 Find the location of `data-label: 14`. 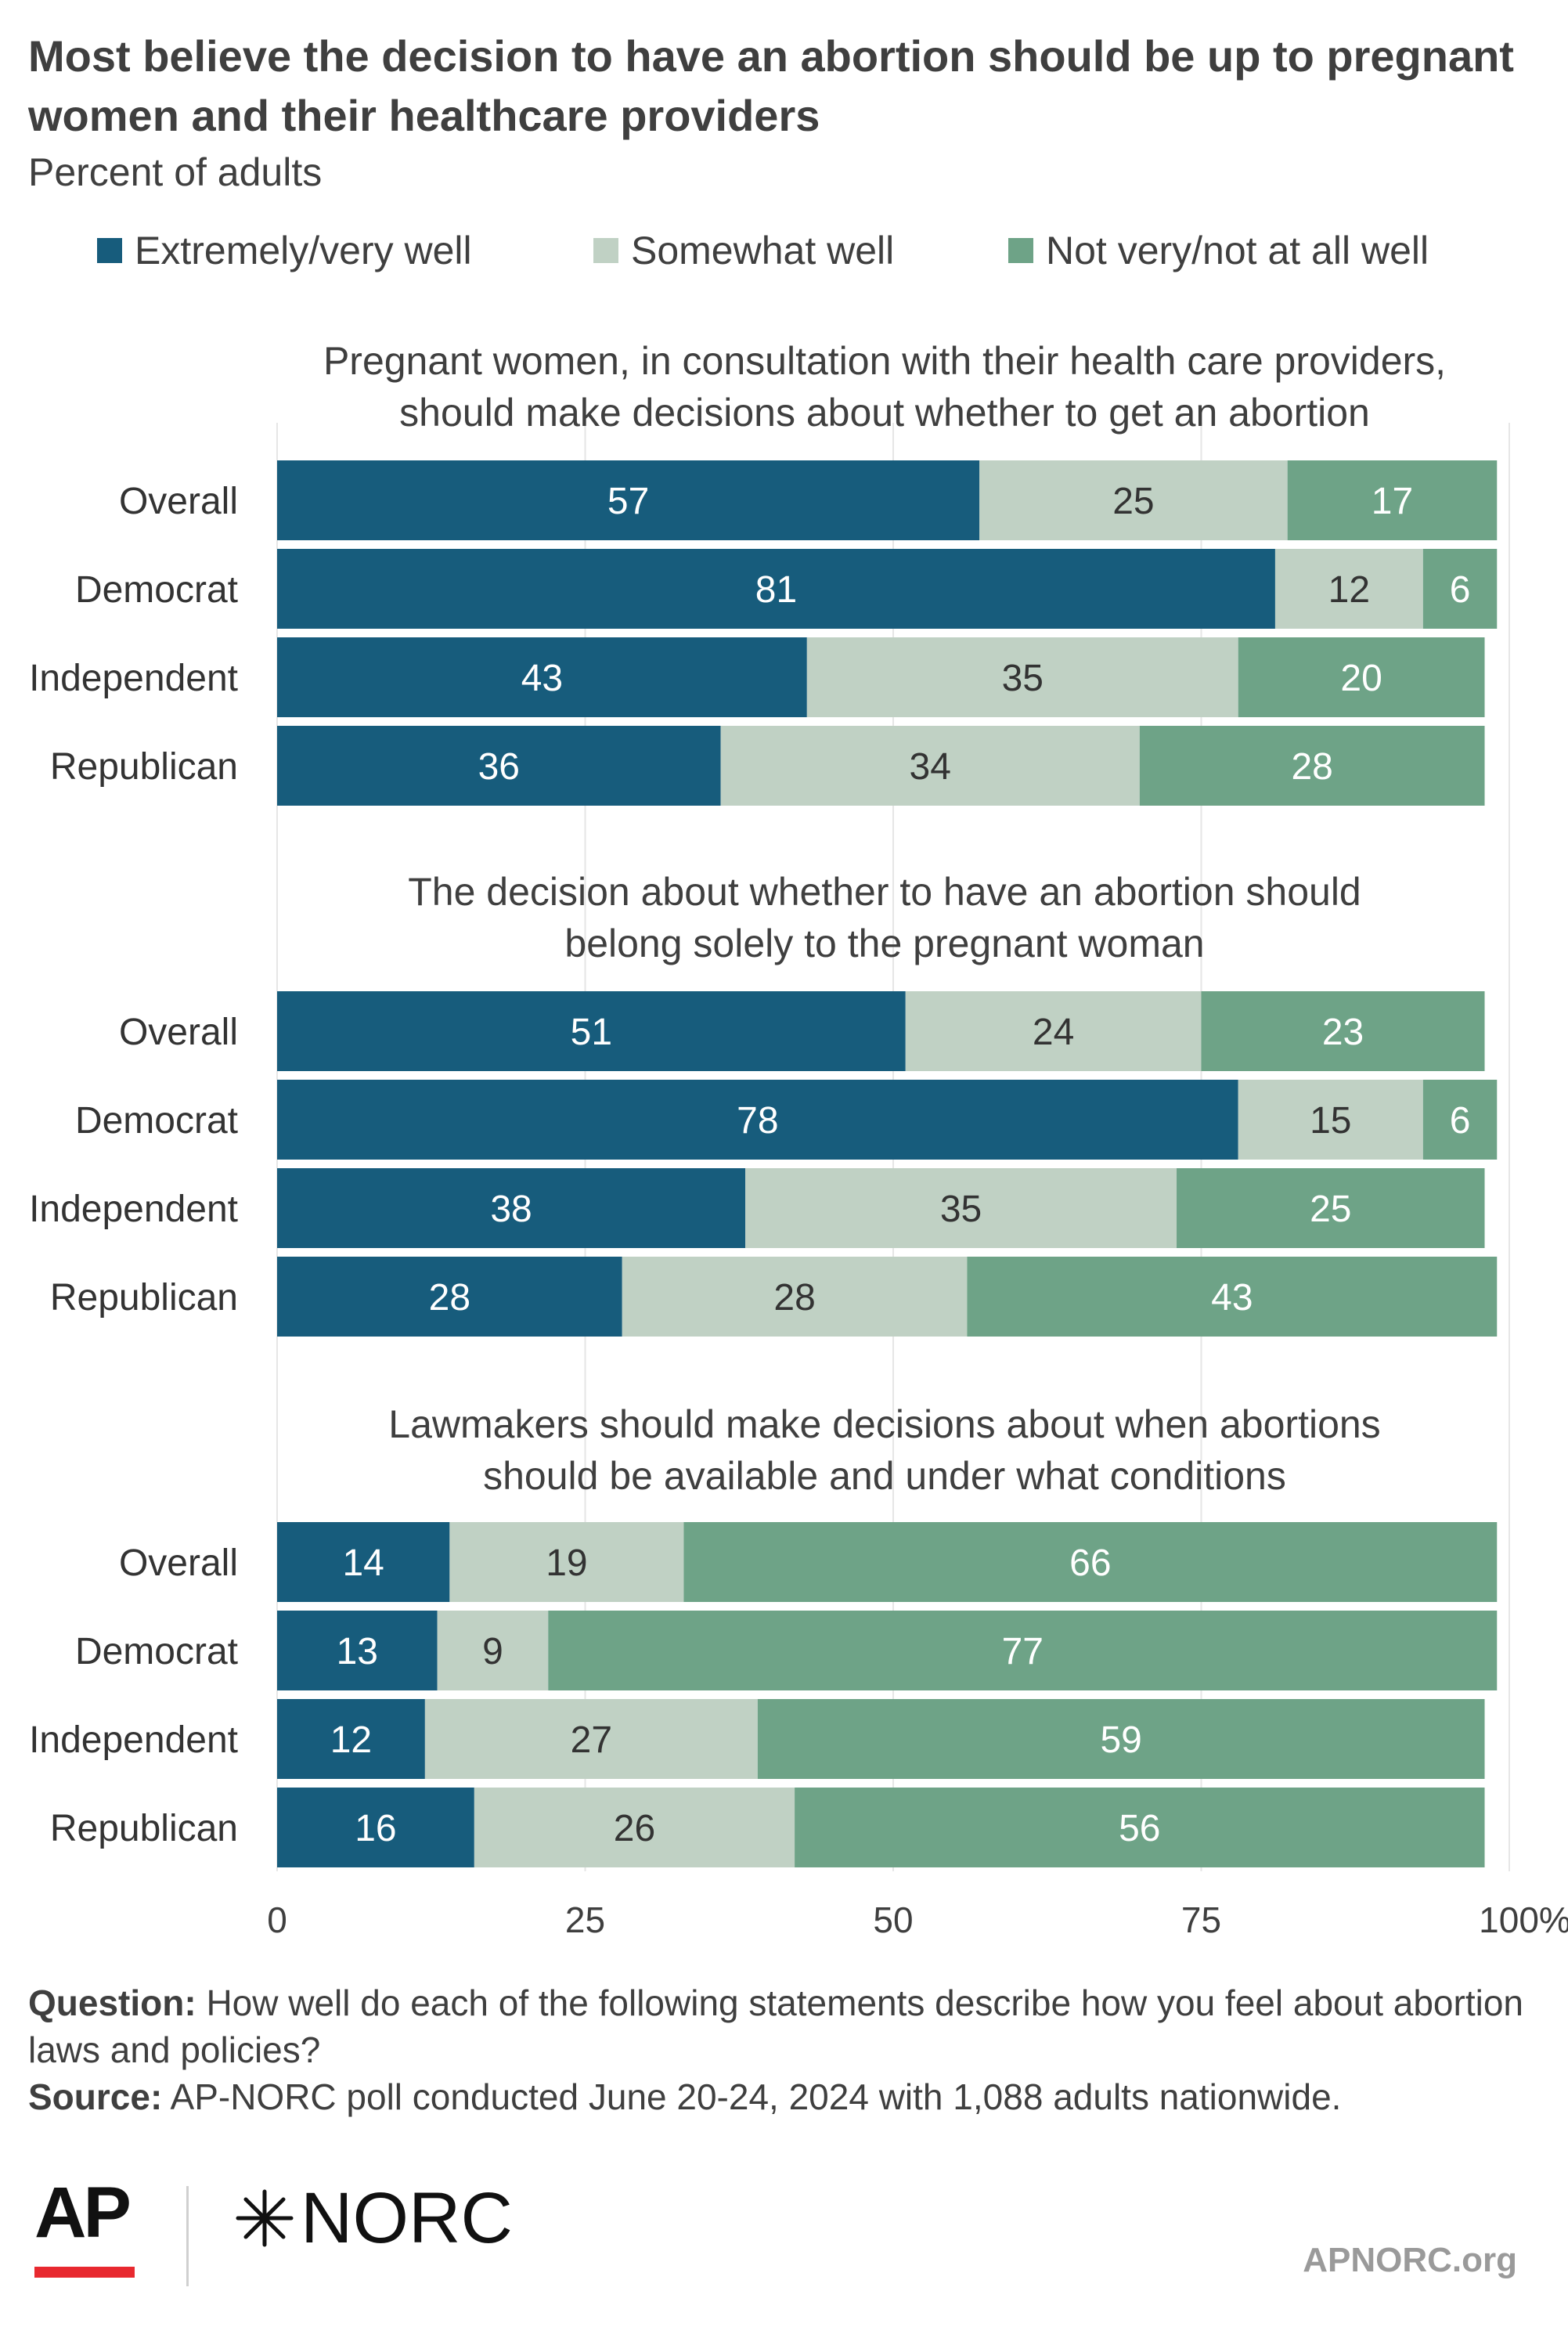

data-label: 14 is located at coordinates (363, 1563).